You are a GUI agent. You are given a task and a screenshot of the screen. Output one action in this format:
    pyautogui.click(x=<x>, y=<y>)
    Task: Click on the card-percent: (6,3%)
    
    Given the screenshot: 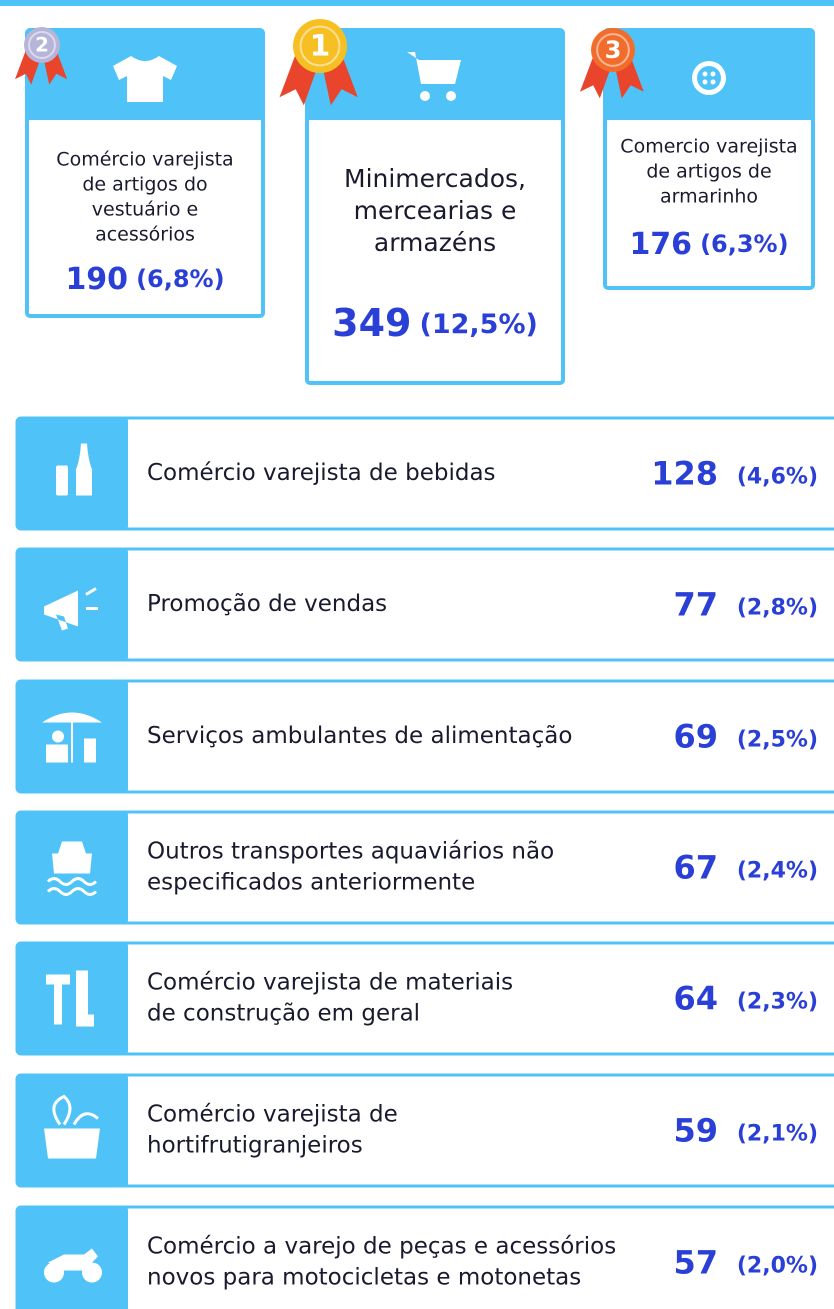 What is the action you would take?
    pyautogui.click(x=744, y=244)
    